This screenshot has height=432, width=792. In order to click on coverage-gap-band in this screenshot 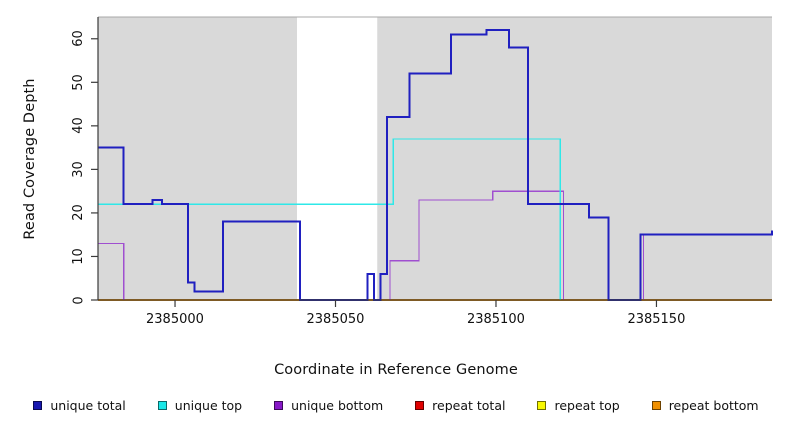, I will do `click(337, 158)`.